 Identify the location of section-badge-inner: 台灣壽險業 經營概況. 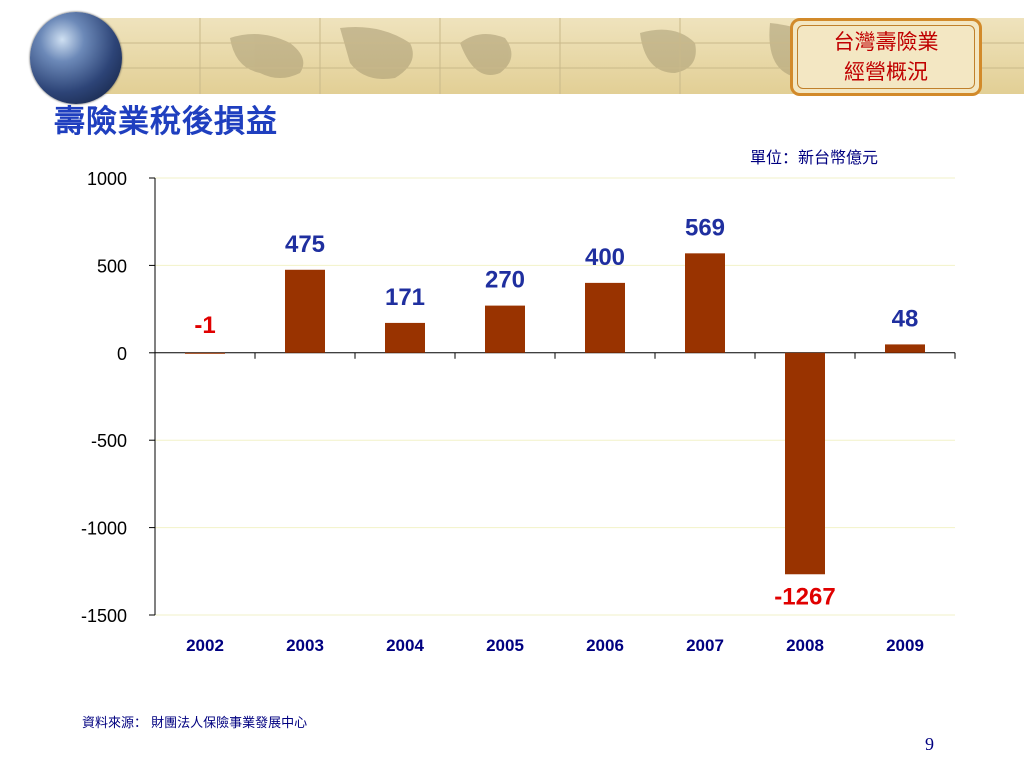
(886, 57).